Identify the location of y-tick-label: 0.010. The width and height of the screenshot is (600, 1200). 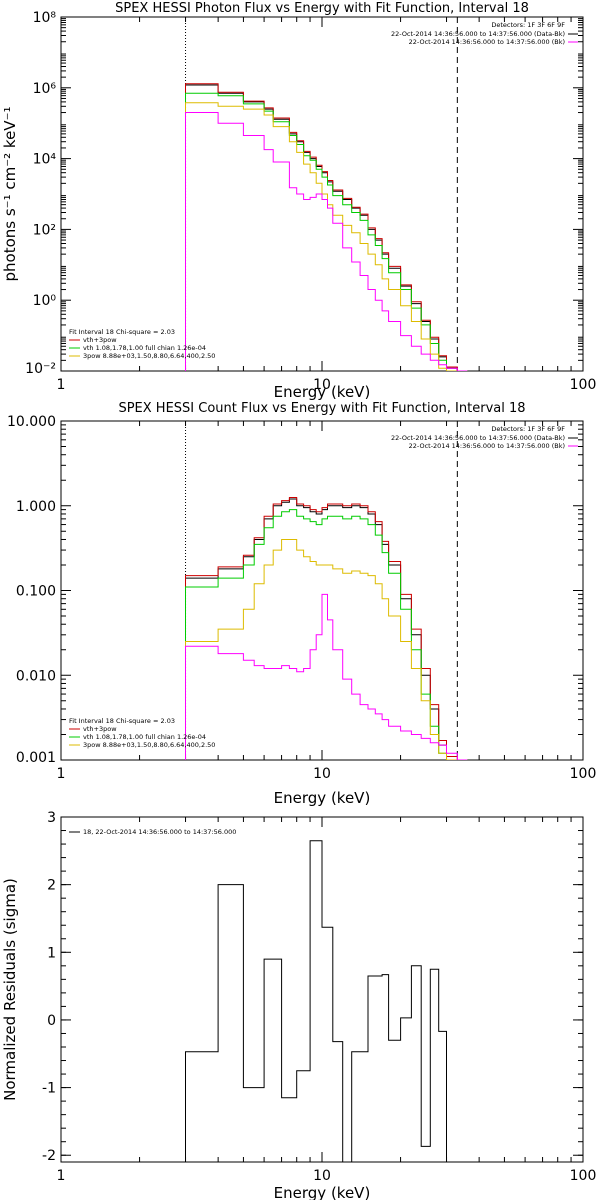
(36, 676).